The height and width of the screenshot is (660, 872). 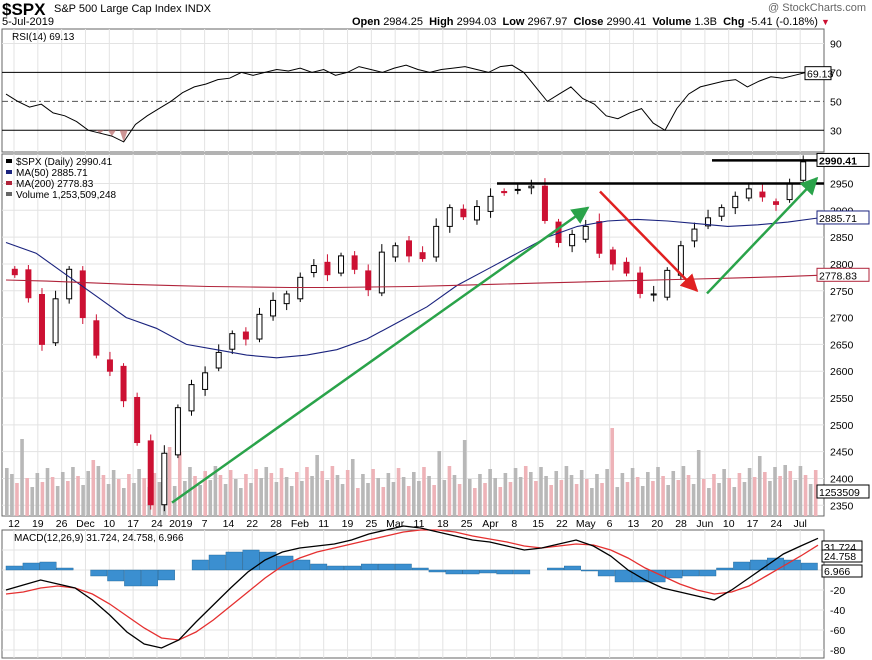 What do you see at coordinates (588, 22) in the screenshot?
I see `close-label: Close` at bounding box center [588, 22].